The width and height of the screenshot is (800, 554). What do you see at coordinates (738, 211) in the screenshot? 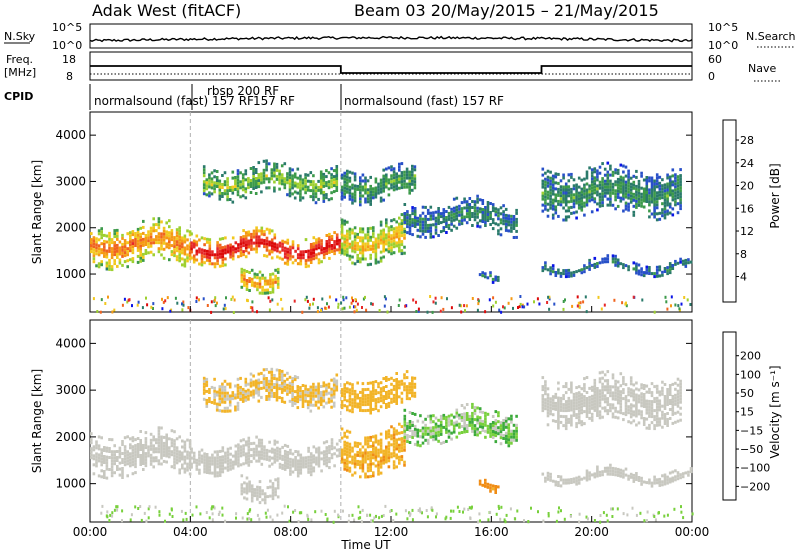
I see `power-colorbar: 4 8 12 16 20 24 28` at bounding box center [738, 211].